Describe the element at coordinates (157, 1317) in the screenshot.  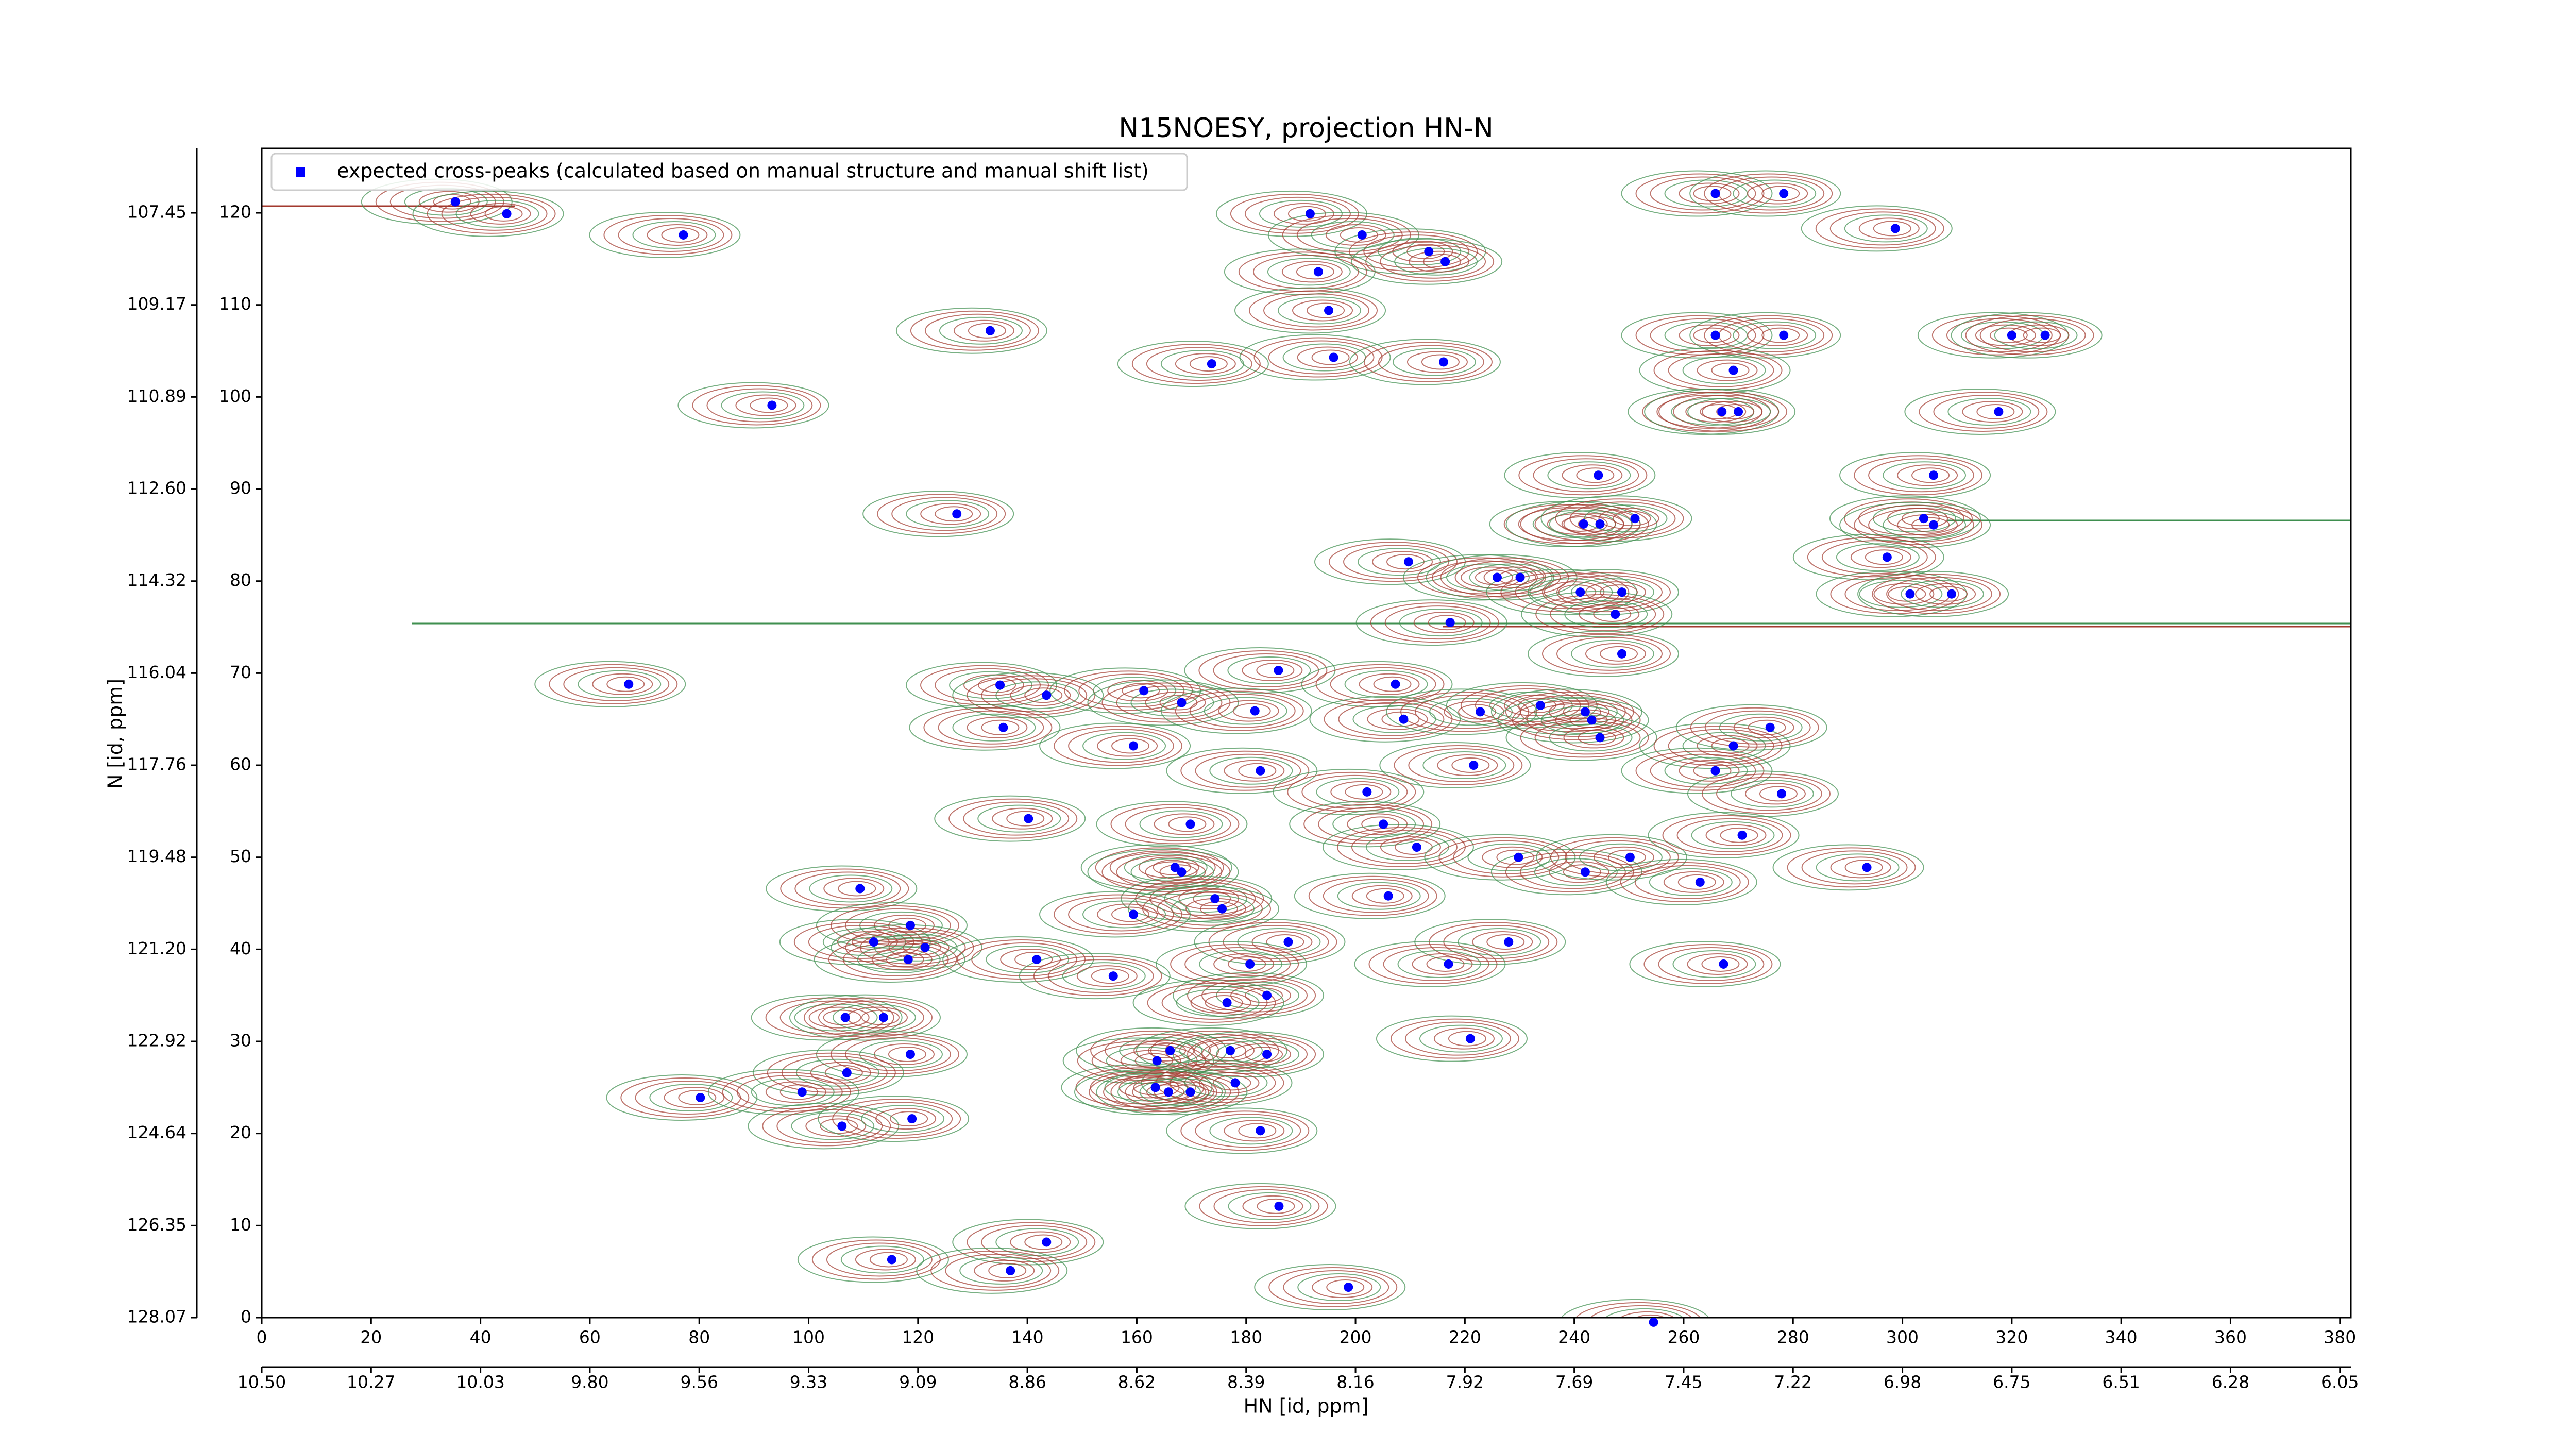
I see `y2-tick-label: 128.07` at that location.